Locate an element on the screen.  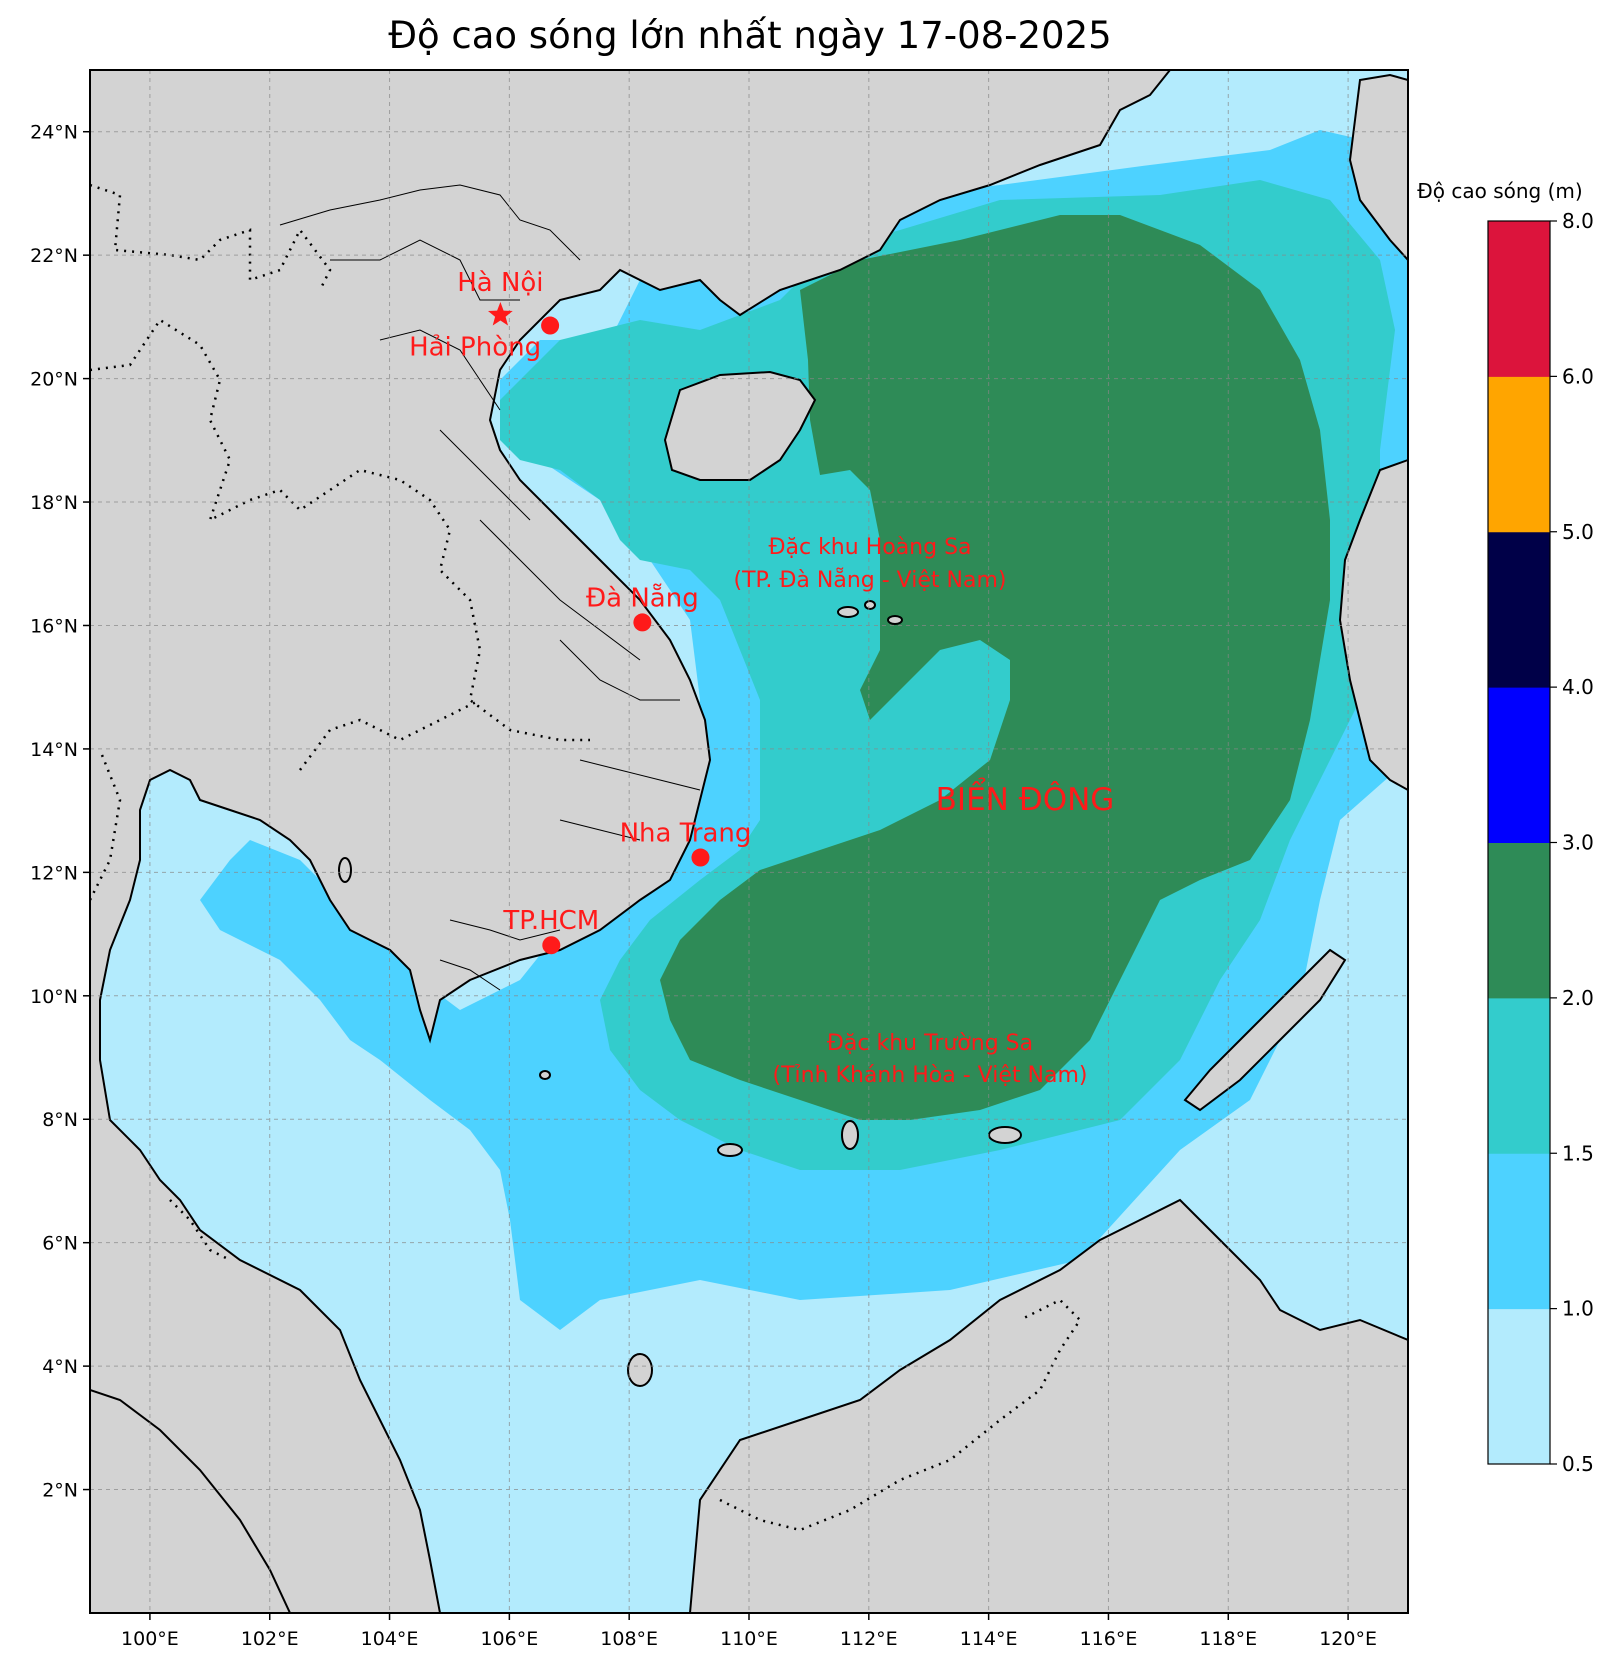
colorbar-tick-label: 0.5 is located at coordinates (1578, 1464).